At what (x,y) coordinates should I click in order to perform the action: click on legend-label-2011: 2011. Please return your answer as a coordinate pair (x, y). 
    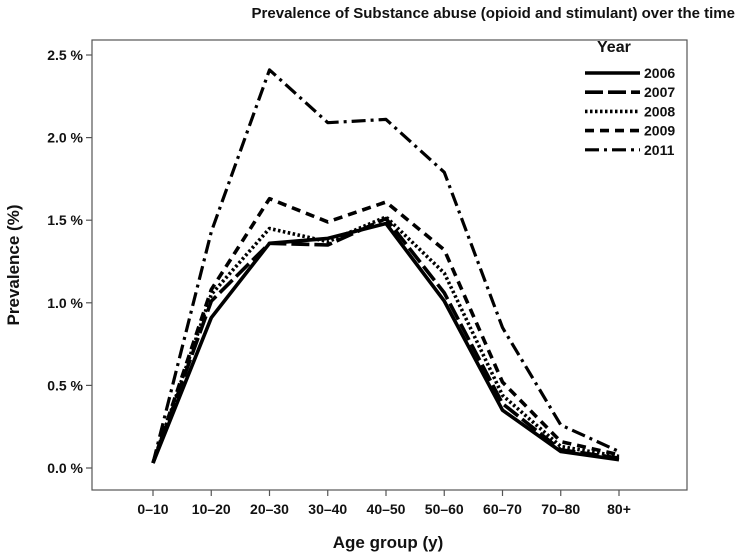
    Looking at the image, I should click on (659, 150).